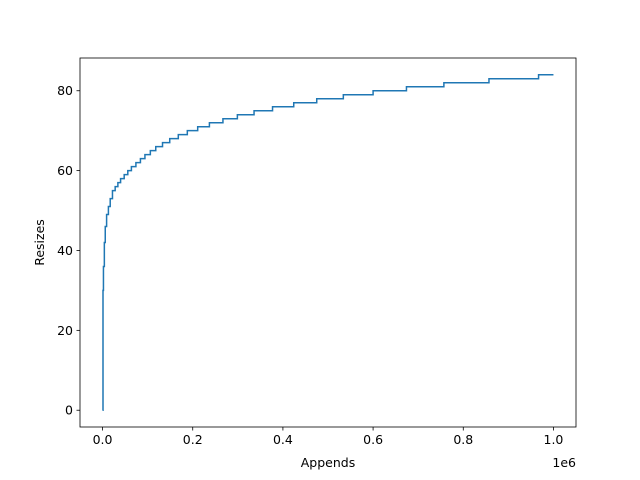 This screenshot has width=640, height=480. Describe the element at coordinates (69, 410) in the screenshot. I see `y-tick-label: 0` at that location.